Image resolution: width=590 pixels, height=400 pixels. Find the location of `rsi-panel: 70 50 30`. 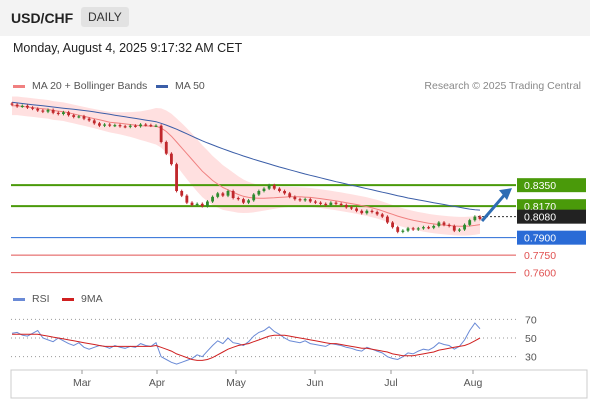

rsi-panel: 70 50 30 is located at coordinates (274, 339).